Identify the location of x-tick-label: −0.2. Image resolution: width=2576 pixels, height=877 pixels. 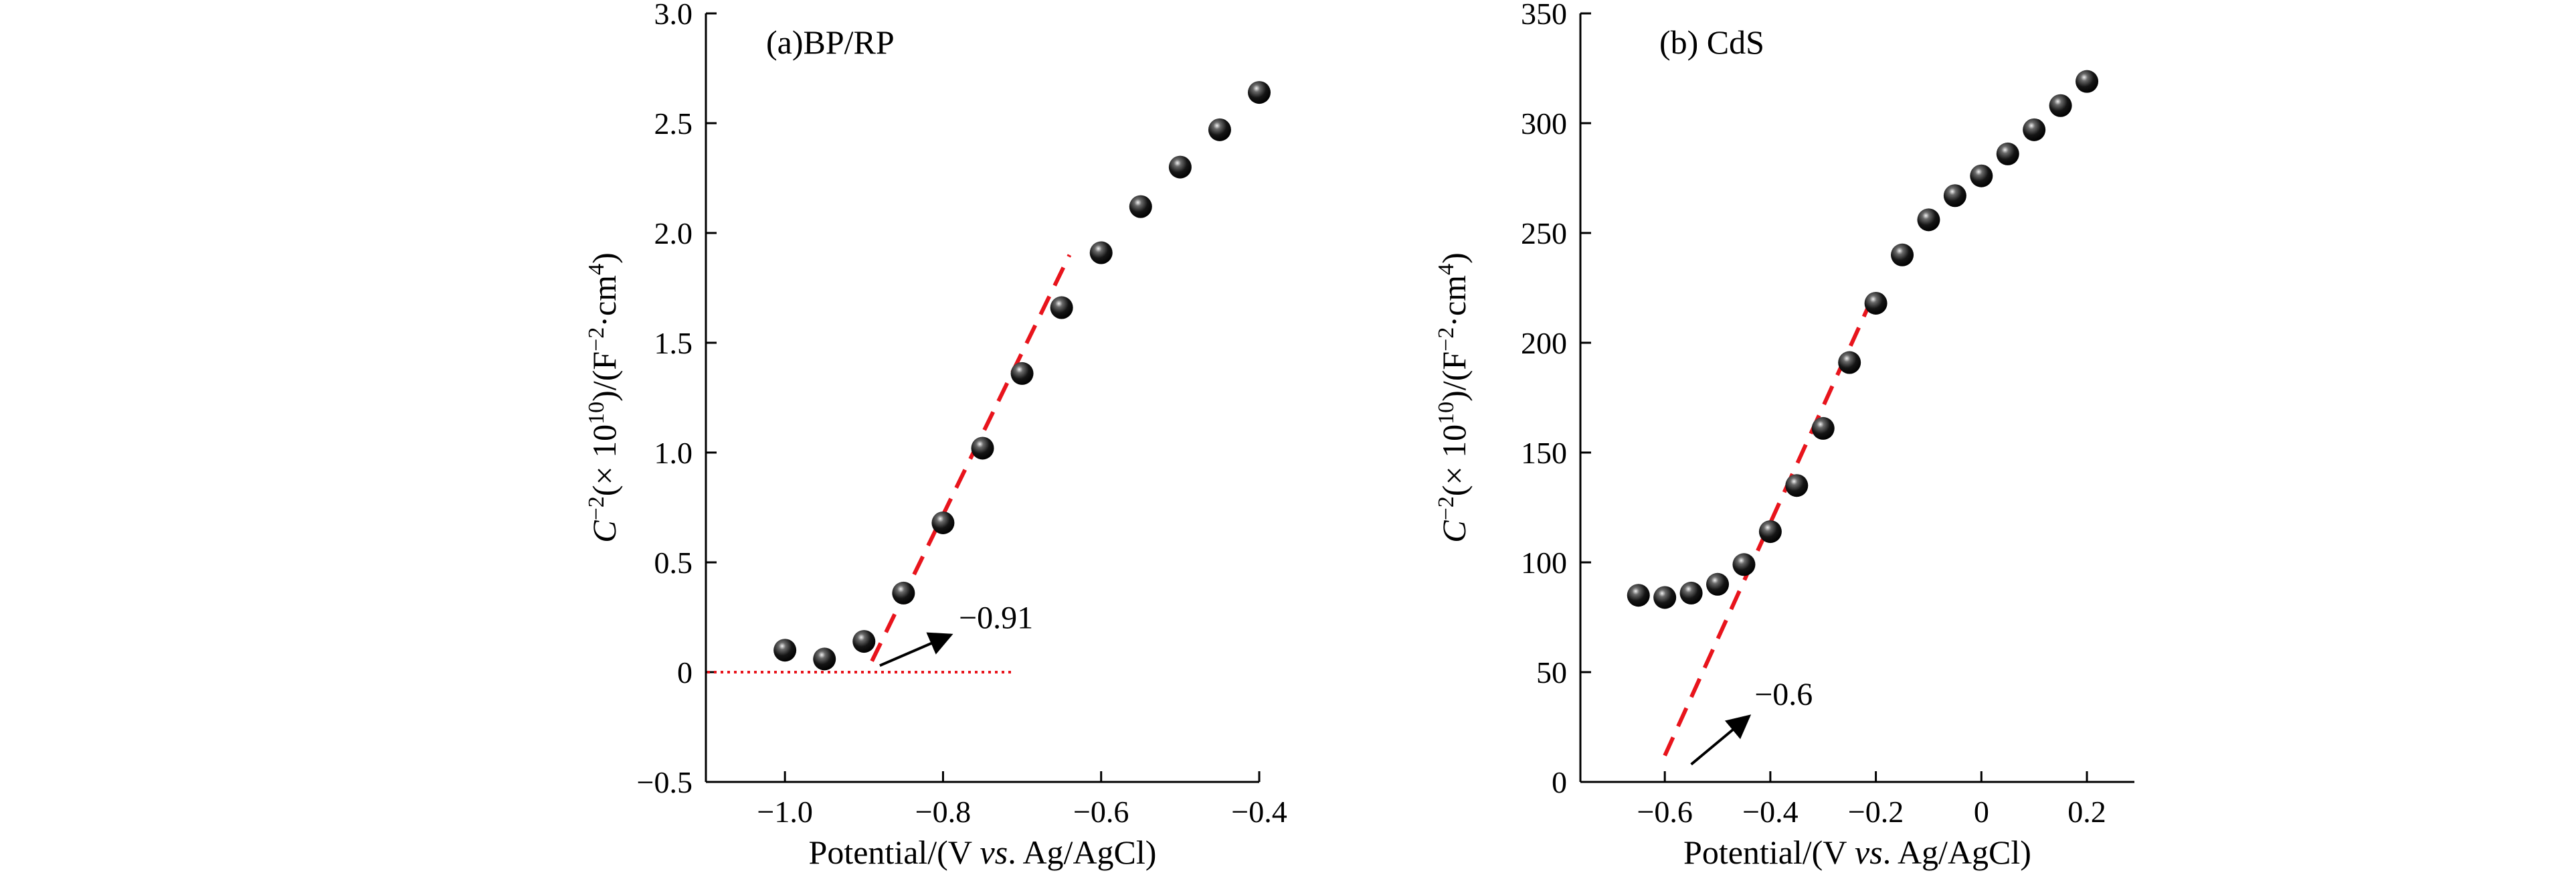
(1876, 812).